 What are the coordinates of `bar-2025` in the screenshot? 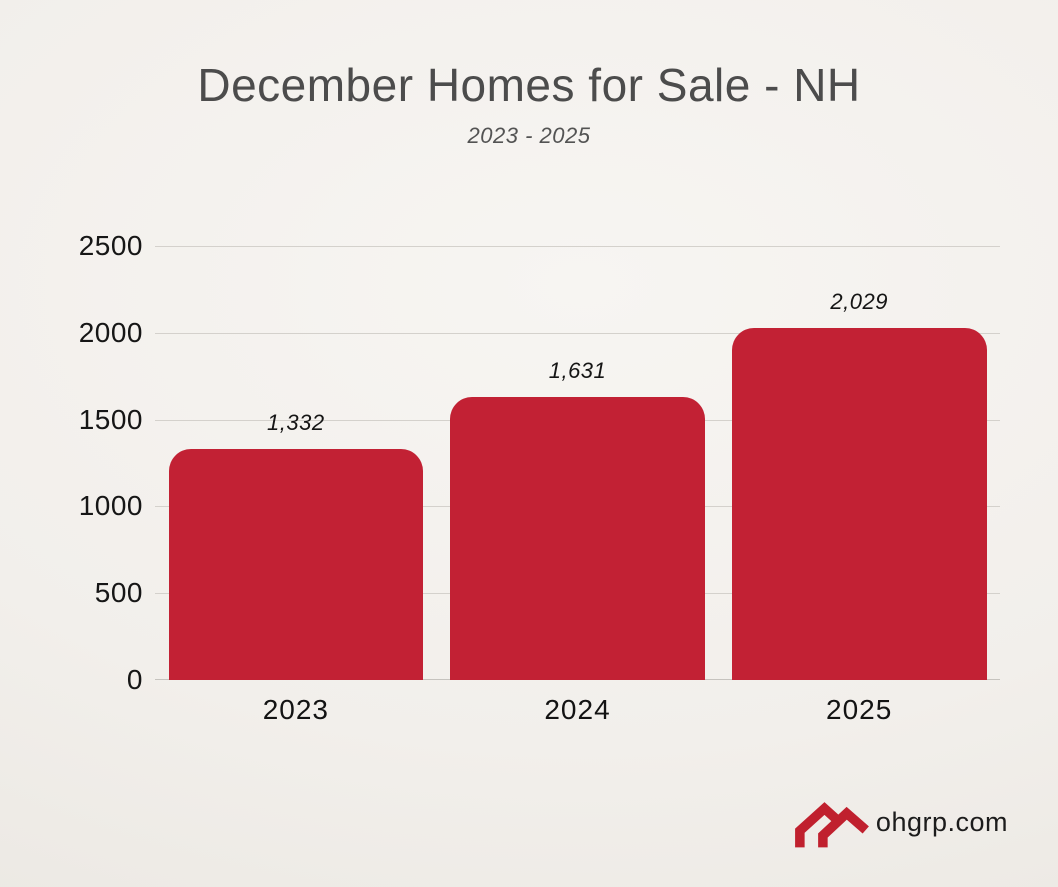 It's located at (859, 503).